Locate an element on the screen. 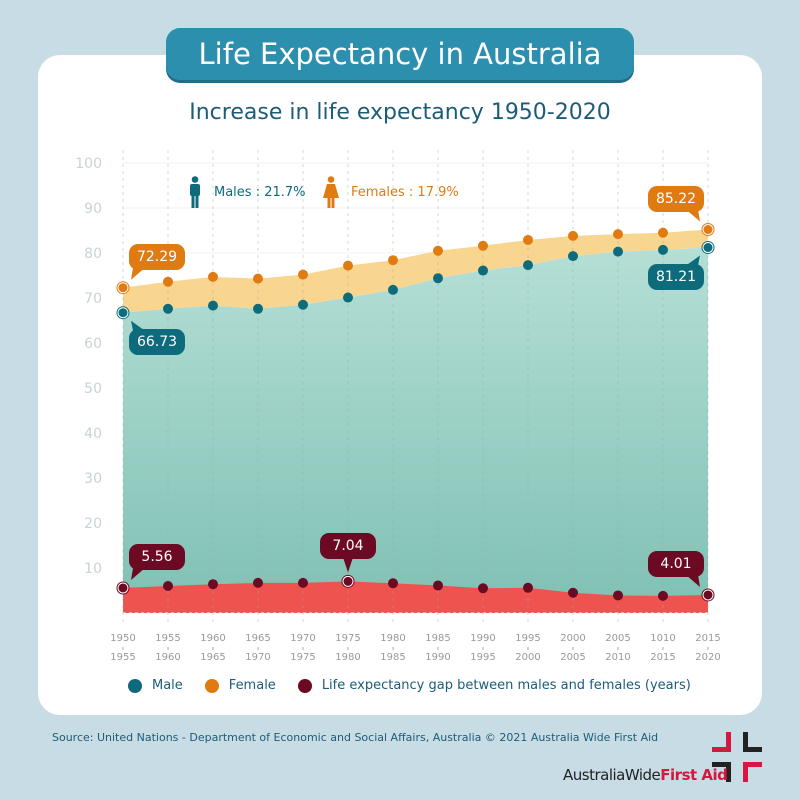 The height and width of the screenshot is (800, 800). male-stat: Males : 21.7% is located at coordinates (247, 192).